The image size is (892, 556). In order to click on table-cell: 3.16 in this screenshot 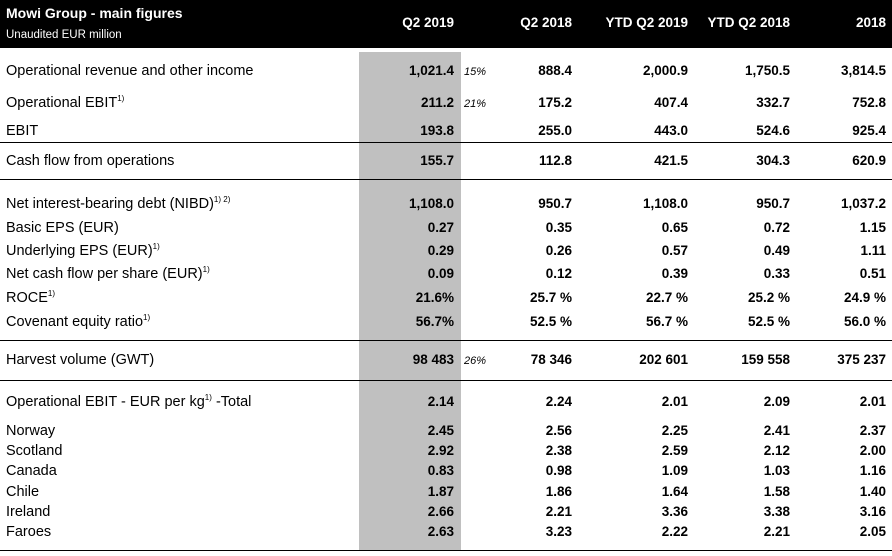, I will do `click(872, 511)`.